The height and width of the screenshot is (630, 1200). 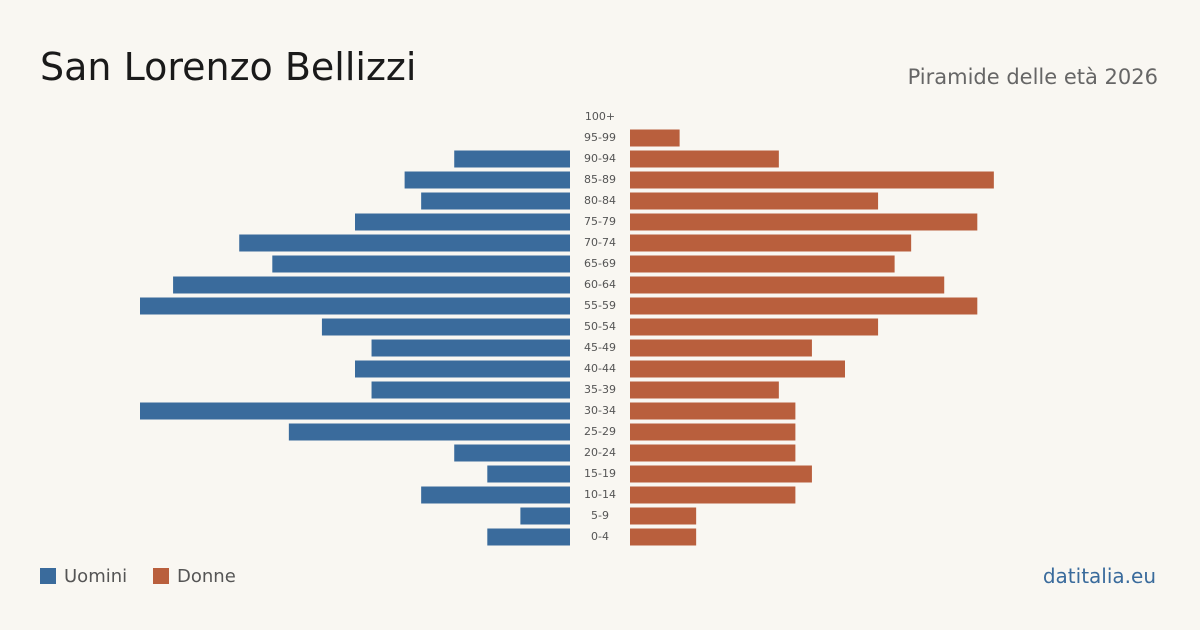 What do you see at coordinates (600, 221) in the screenshot?
I see `category-label: 75-79` at bounding box center [600, 221].